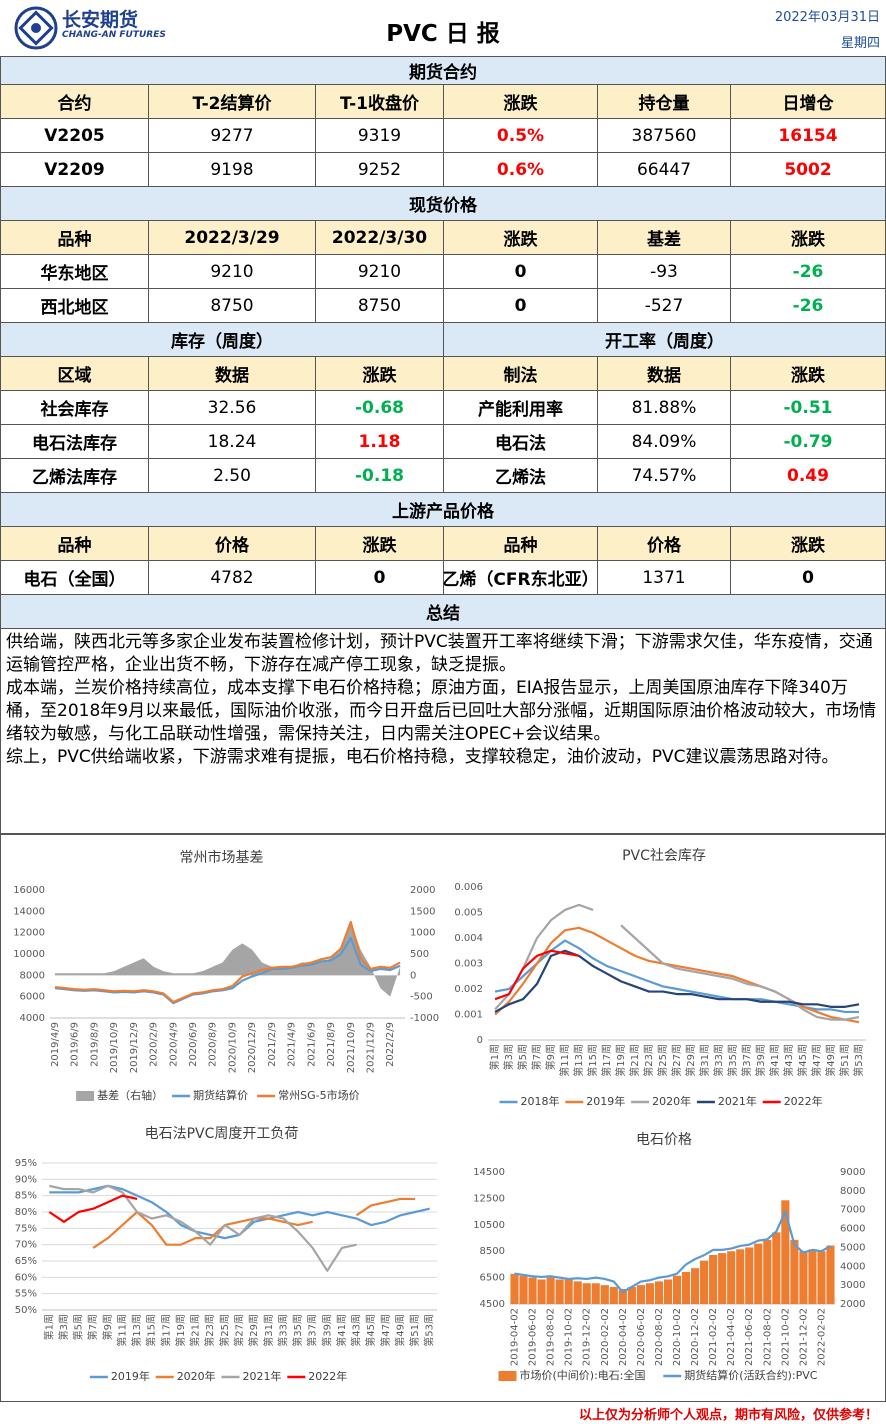 The image size is (886, 1424). Describe the element at coordinates (413, 975) in the screenshot. I see `y2-tick-label: 0` at that location.